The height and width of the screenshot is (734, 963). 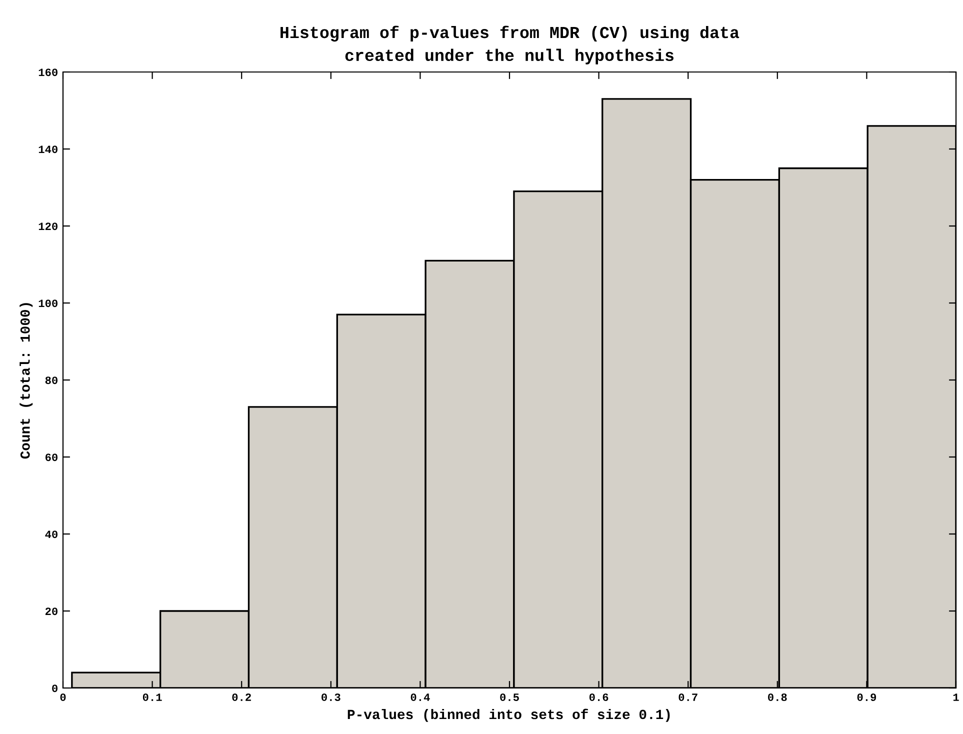 What do you see at coordinates (598, 697) in the screenshot?
I see `x-tick-label: 0.6` at bounding box center [598, 697].